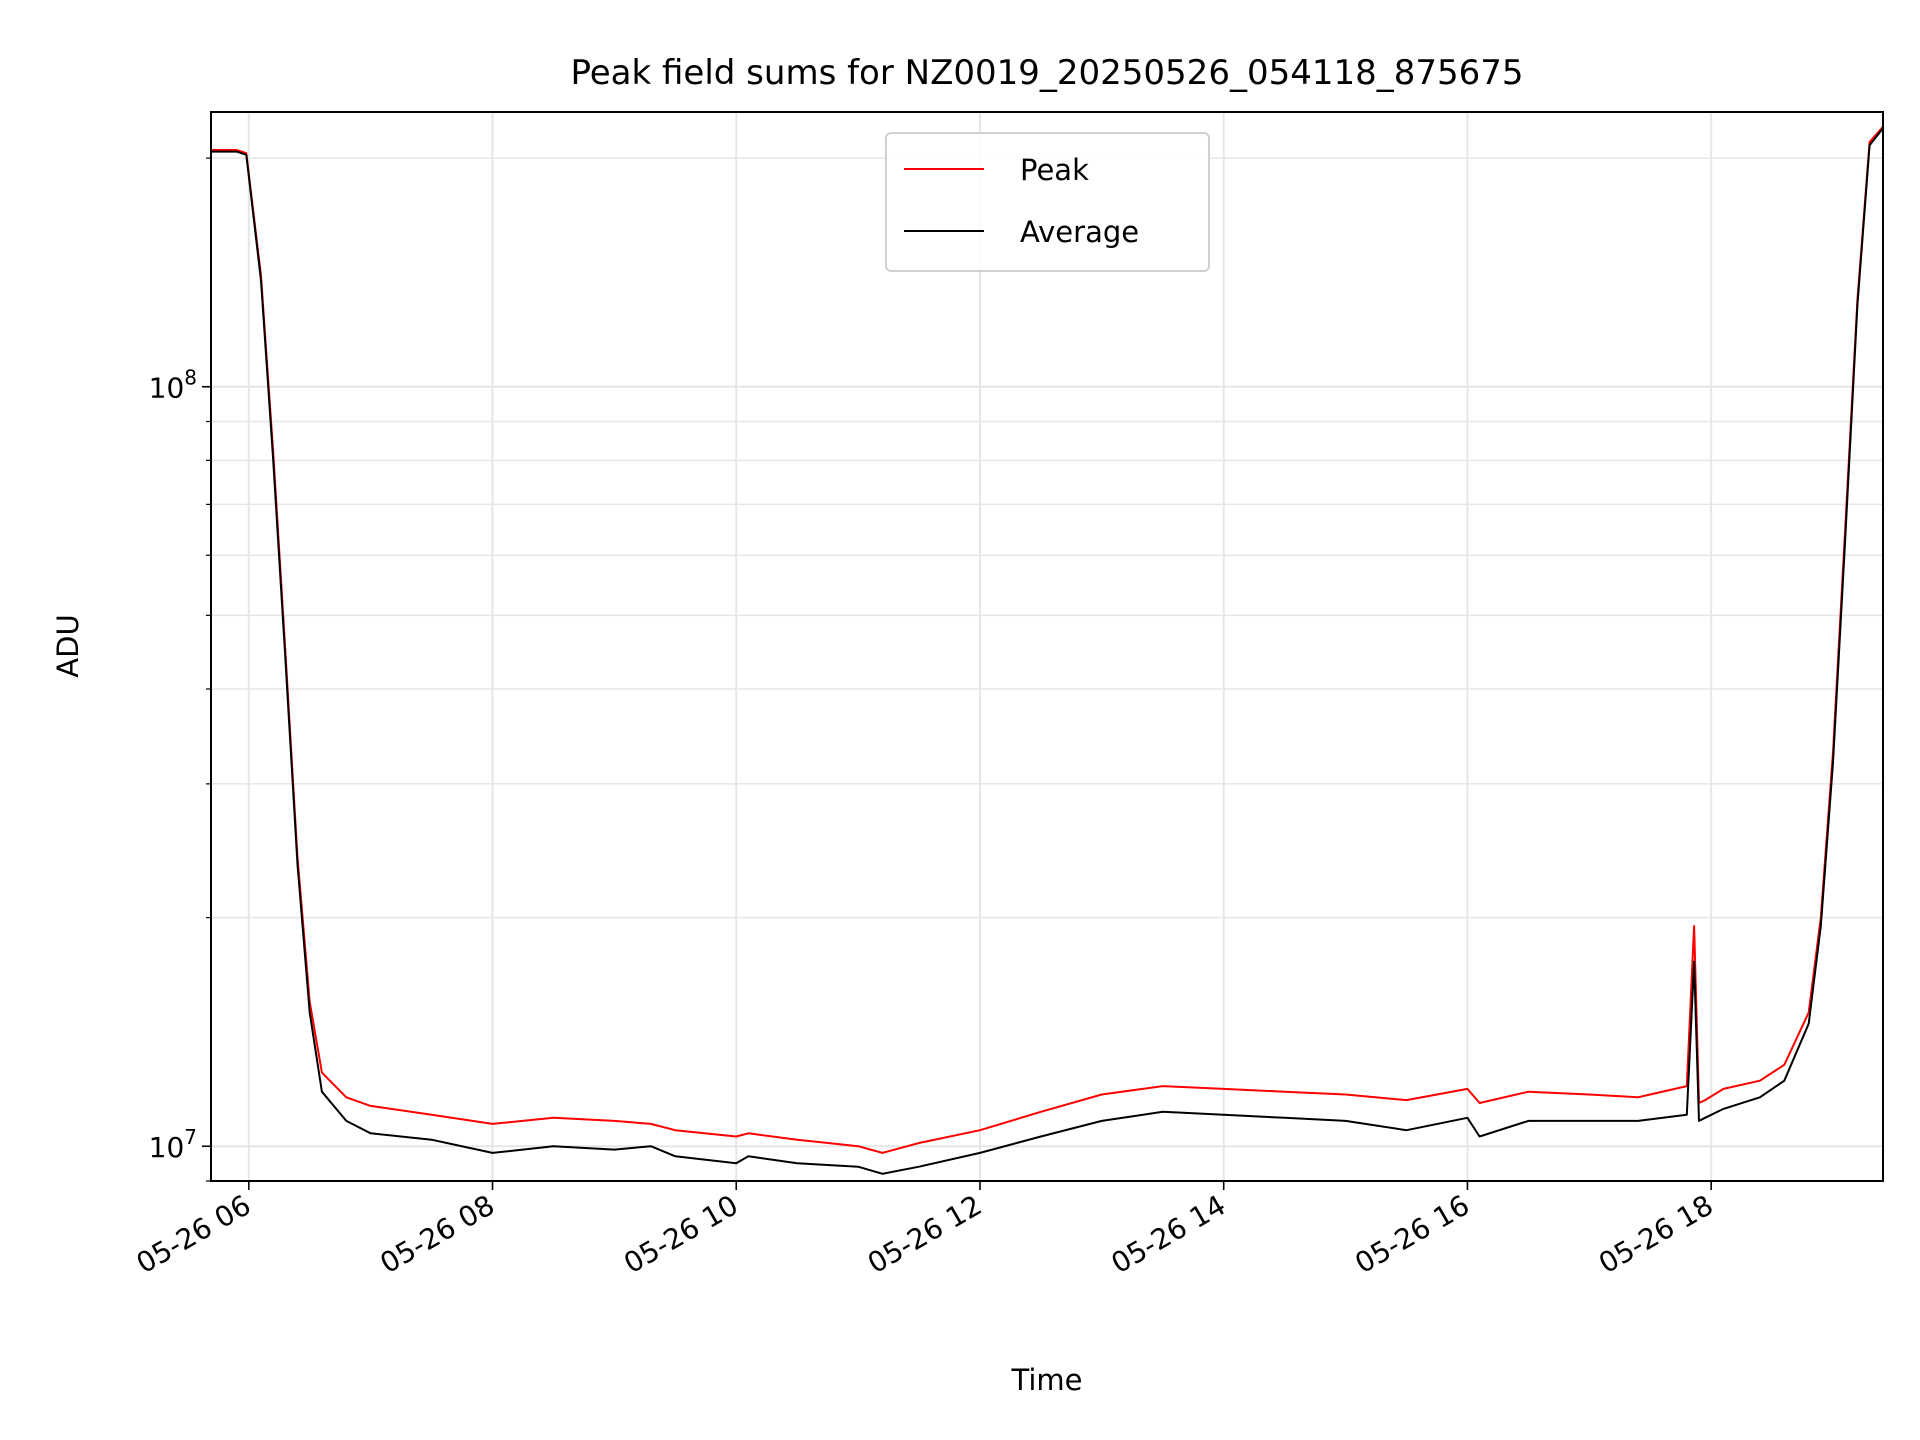 This screenshot has width=1920, height=1440. I want to click on x-axis-label: Time, so click(1047, 1380).